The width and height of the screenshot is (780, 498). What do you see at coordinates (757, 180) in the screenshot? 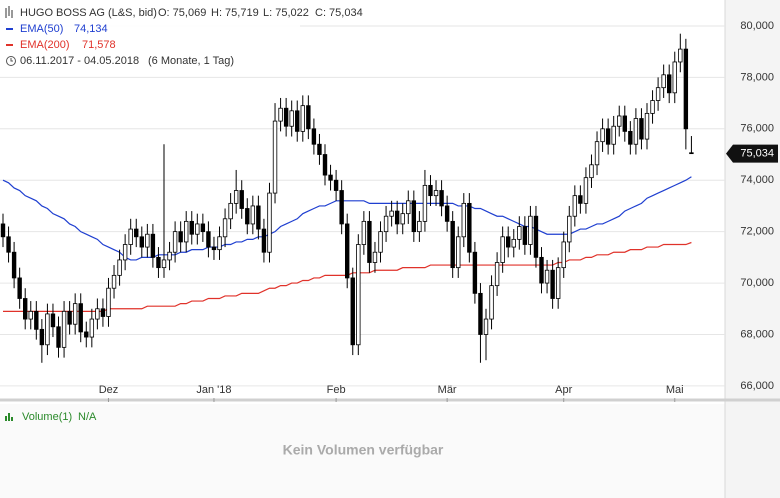
I see `y-tick-label: 74,000` at bounding box center [757, 180].